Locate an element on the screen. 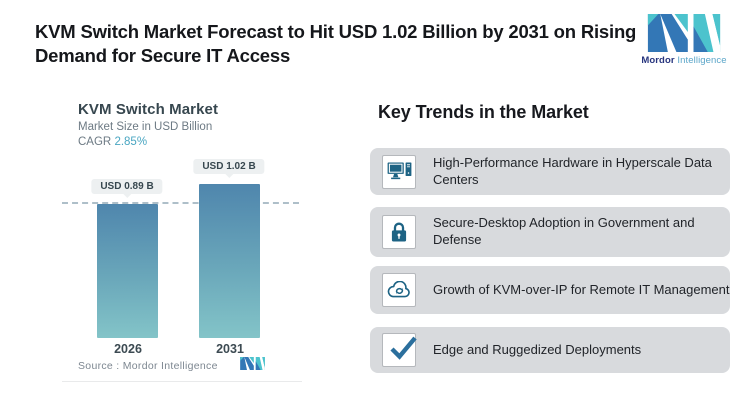 Image resolution: width=750 pixels, height=412 pixels. chart-source: Source : Mordor Intelligence is located at coordinates (148, 366).